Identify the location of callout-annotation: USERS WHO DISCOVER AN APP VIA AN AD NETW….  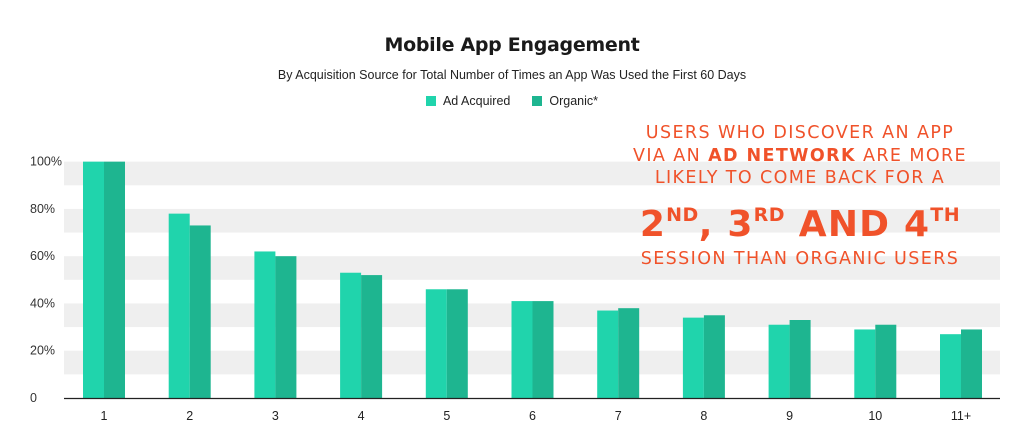
(800, 196).